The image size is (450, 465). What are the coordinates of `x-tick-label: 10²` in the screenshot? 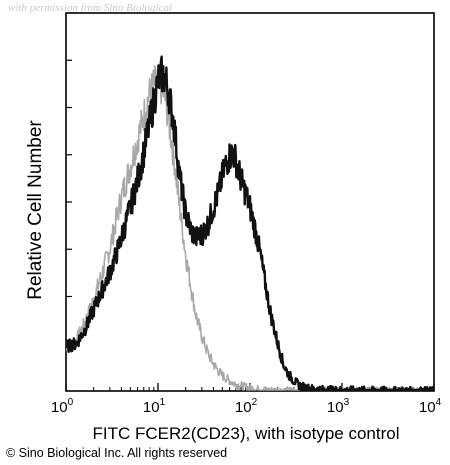 It's located at (246, 406).